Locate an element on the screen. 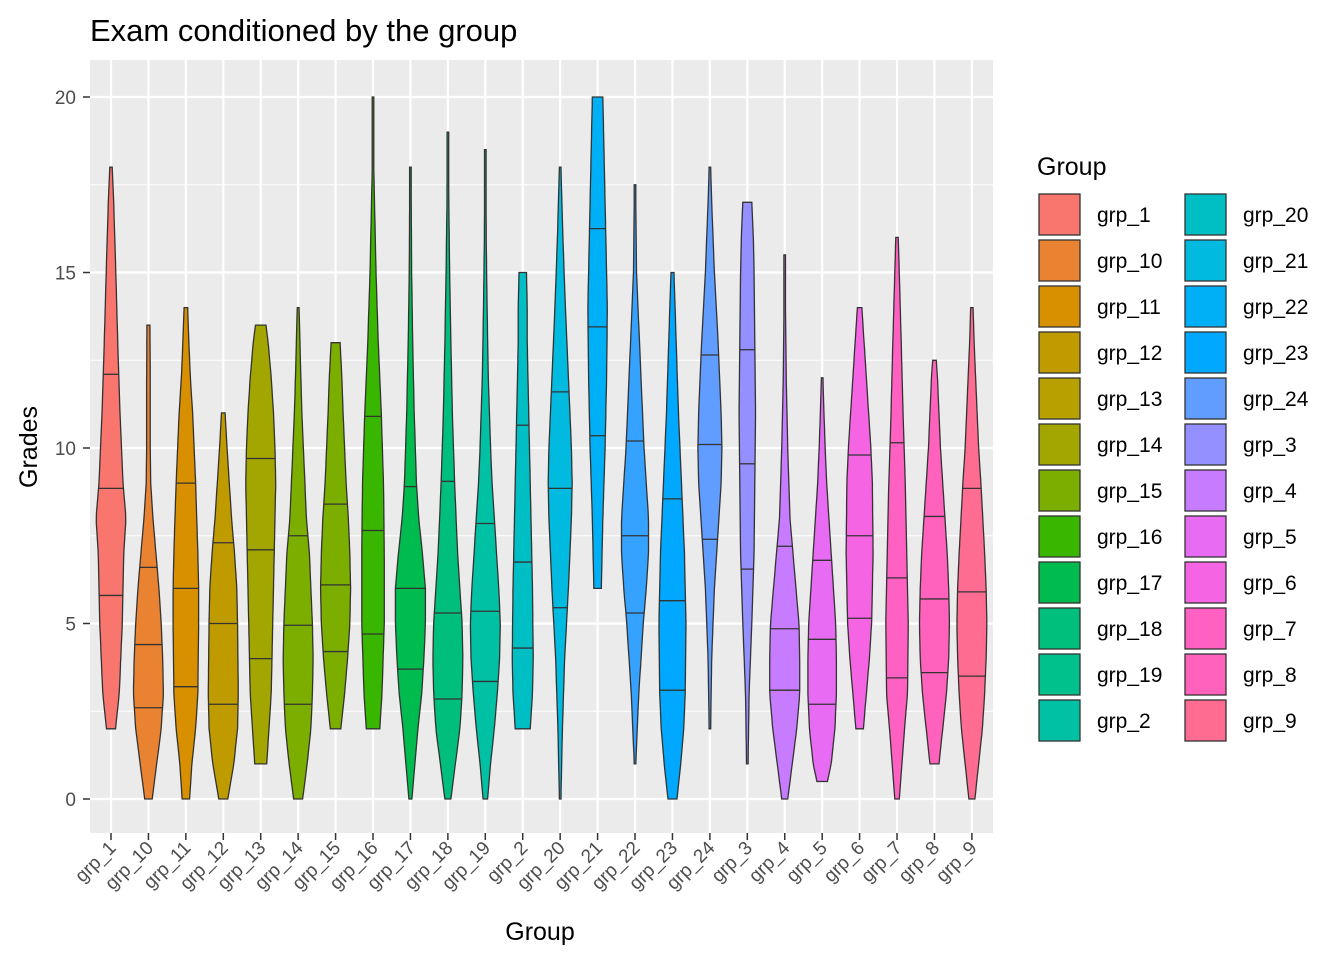 The image size is (1344, 960). legend-item-grp-16: grp_16 is located at coordinates (1100, 536).